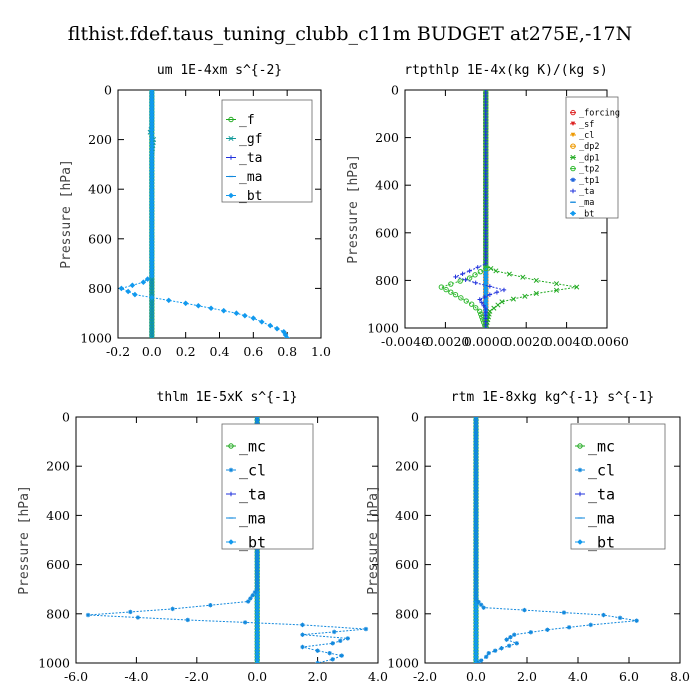 This screenshot has width=700, height=700. Describe the element at coordinates (601, 470) in the screenshot. I see `legend-label: _cl` at that location.